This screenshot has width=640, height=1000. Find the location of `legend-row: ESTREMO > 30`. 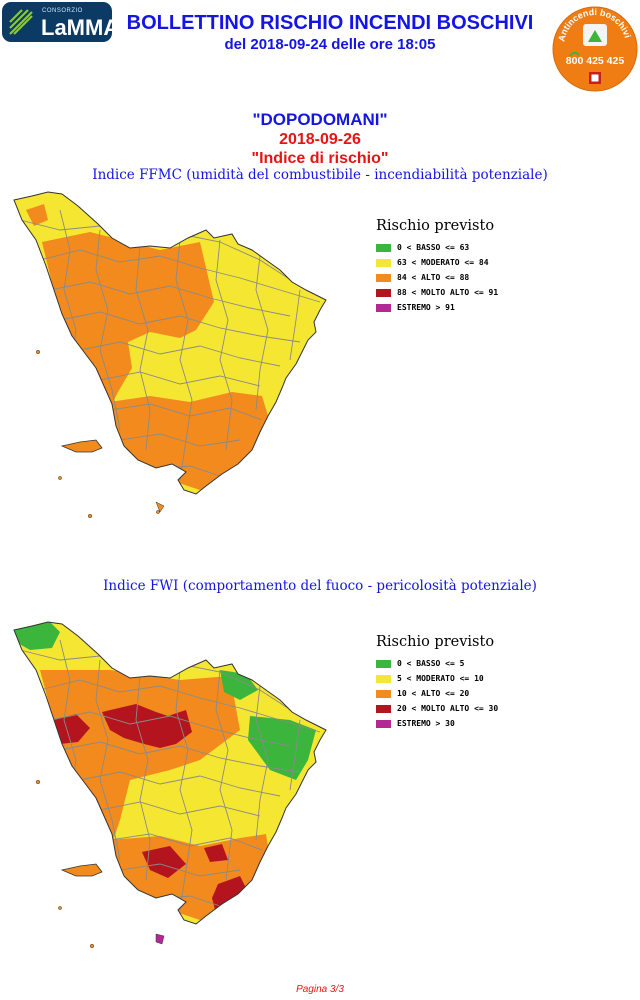

legend-row: ESTREMO > 30 is located at coordinates (437, 723).